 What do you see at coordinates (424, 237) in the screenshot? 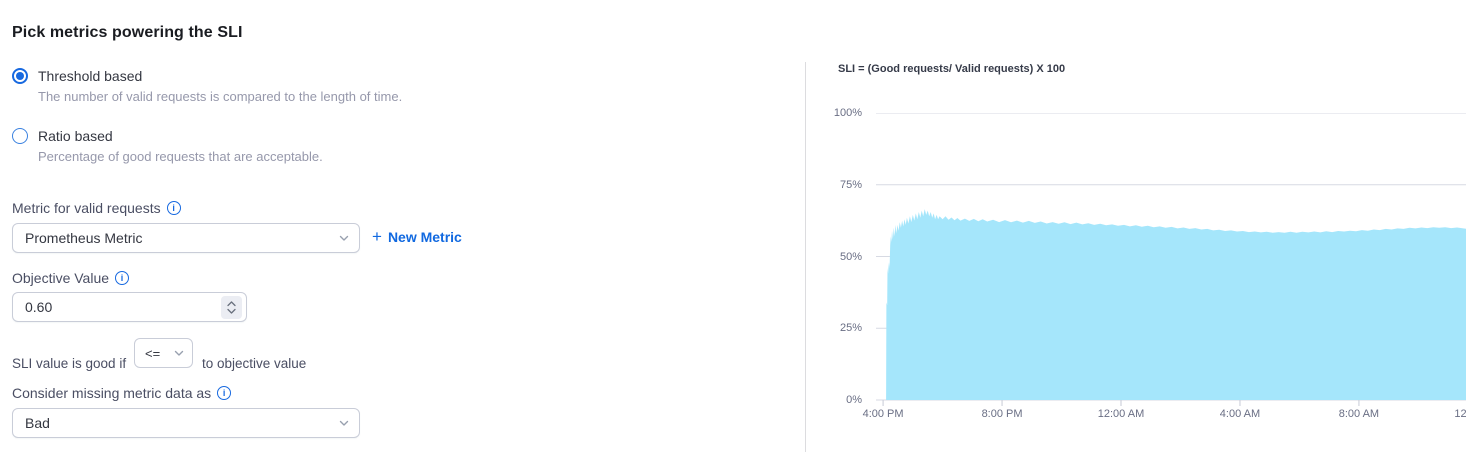
I see `new-metric-label: New Metric` at bounding box center [424, 237].